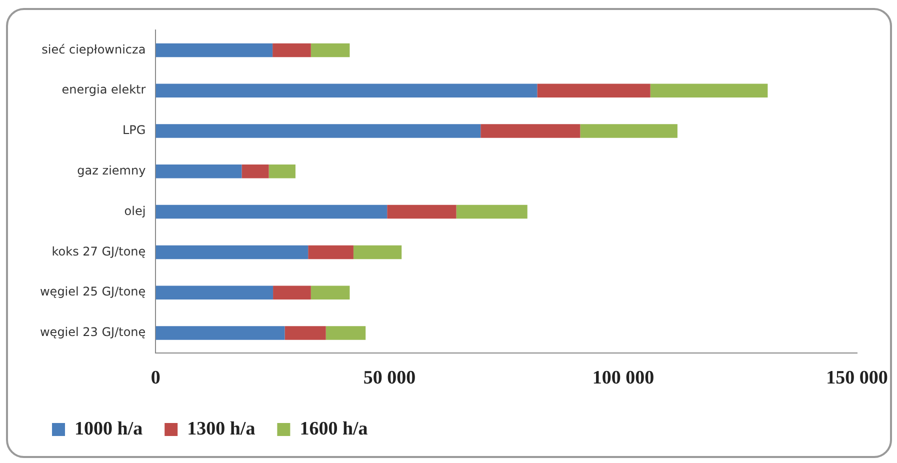  Describe the element at coordinates (93, 291) in the screenshot. I see `y-tick-label: węgiel 25 GJ/tonę` at that location.